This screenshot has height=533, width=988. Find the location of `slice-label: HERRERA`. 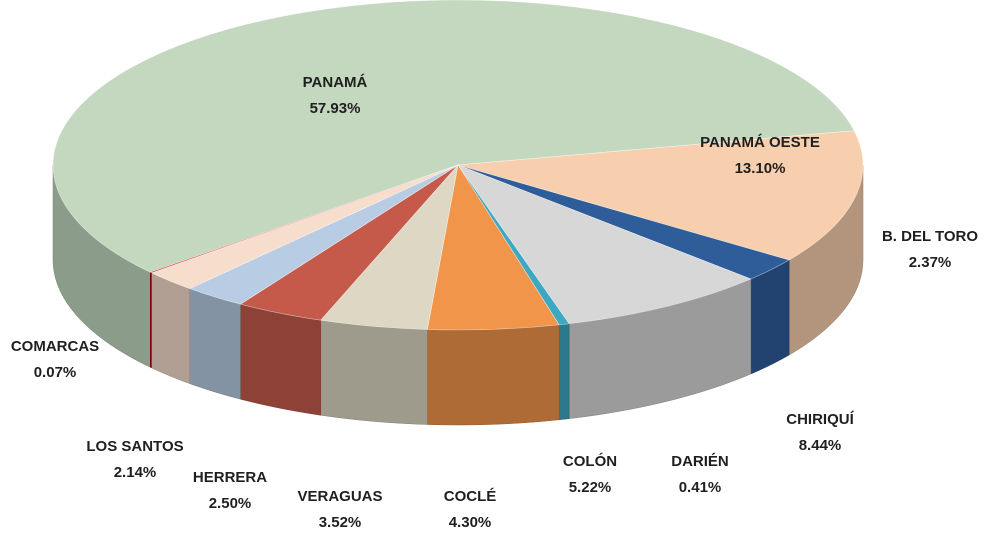

slice-label: HERRERA is located at coordinates (230, 477).